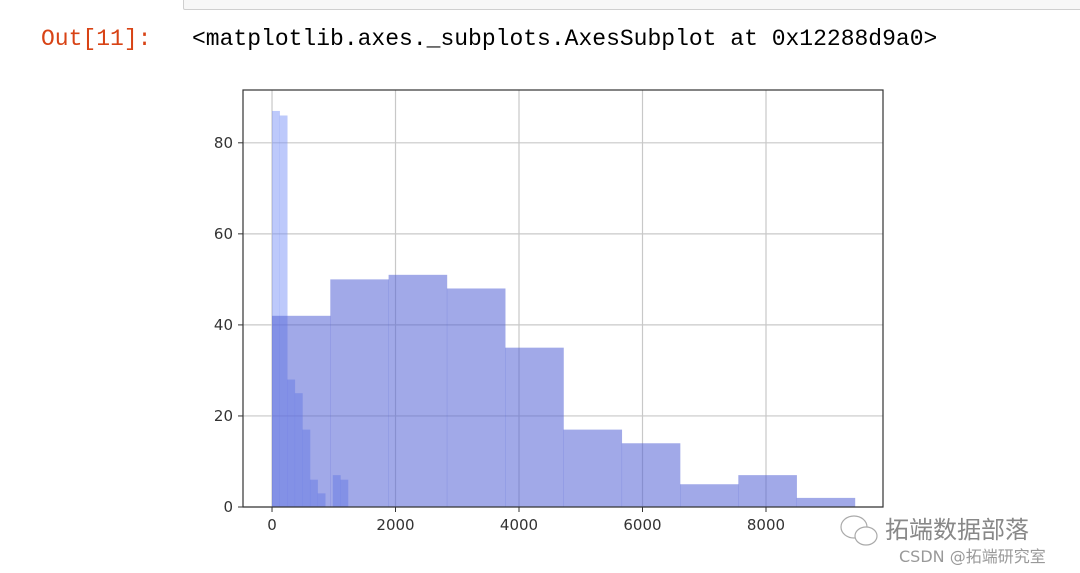 The image size is (1080, 573). What do you see at coordinates (519, 525) in the screenshot?
I see `x-tick-label: 4000` at bounding box center [519, 525].